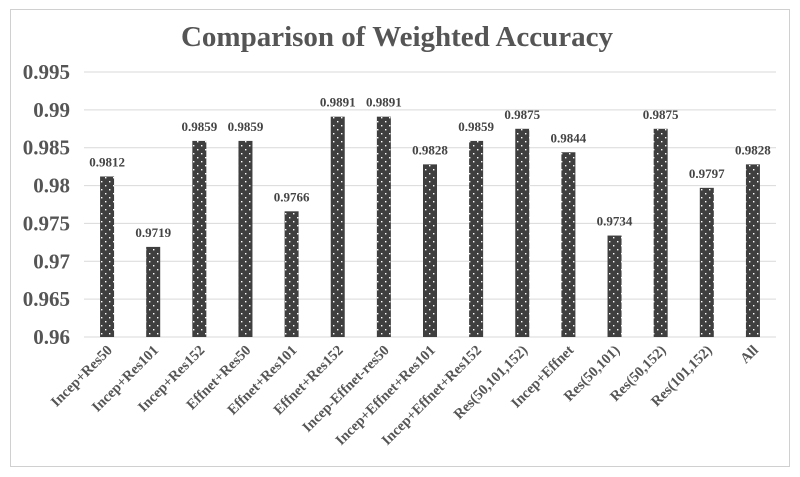 The height and width of the screenshot is (477, 800). Describe the element at coordinates (51, 261) in the screenshot. I see `y-tick-label: 0.97` at that location.